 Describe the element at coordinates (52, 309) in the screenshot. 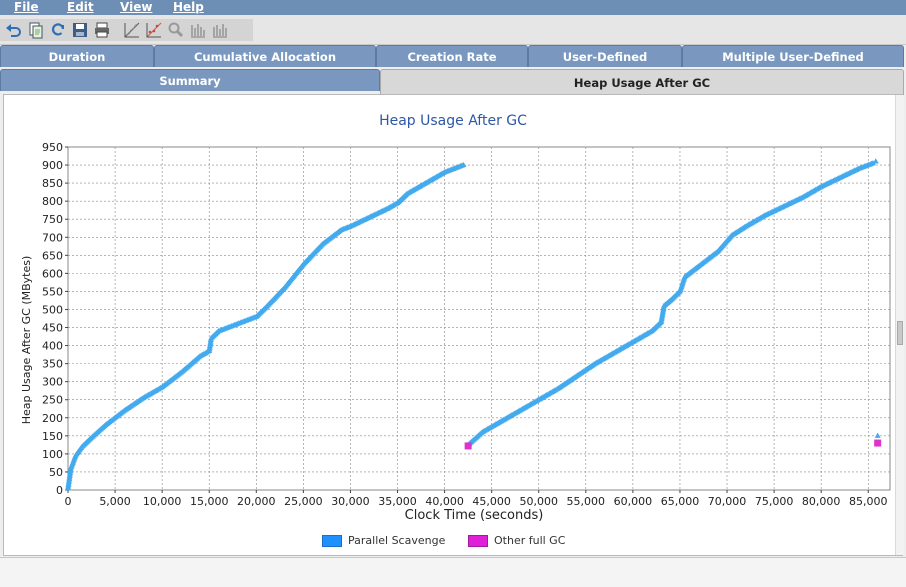

I see `y-tick-label: 500` at that location.